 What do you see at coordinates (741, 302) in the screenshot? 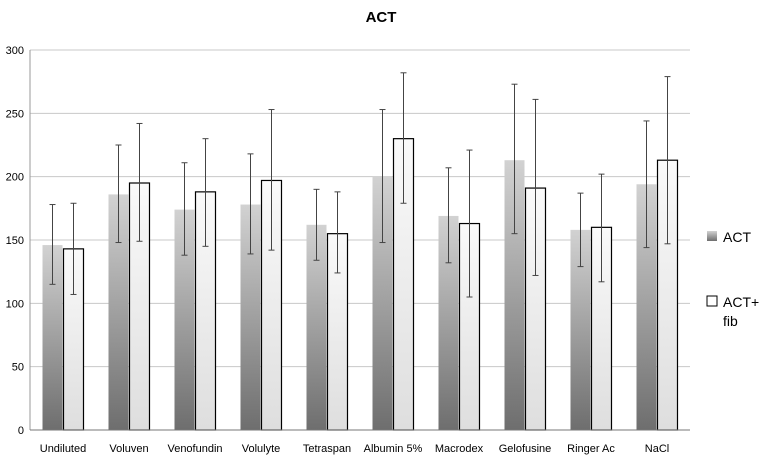
I see `legend-label-act-fib-line1: ACT+` at bounding box center [741, 302].